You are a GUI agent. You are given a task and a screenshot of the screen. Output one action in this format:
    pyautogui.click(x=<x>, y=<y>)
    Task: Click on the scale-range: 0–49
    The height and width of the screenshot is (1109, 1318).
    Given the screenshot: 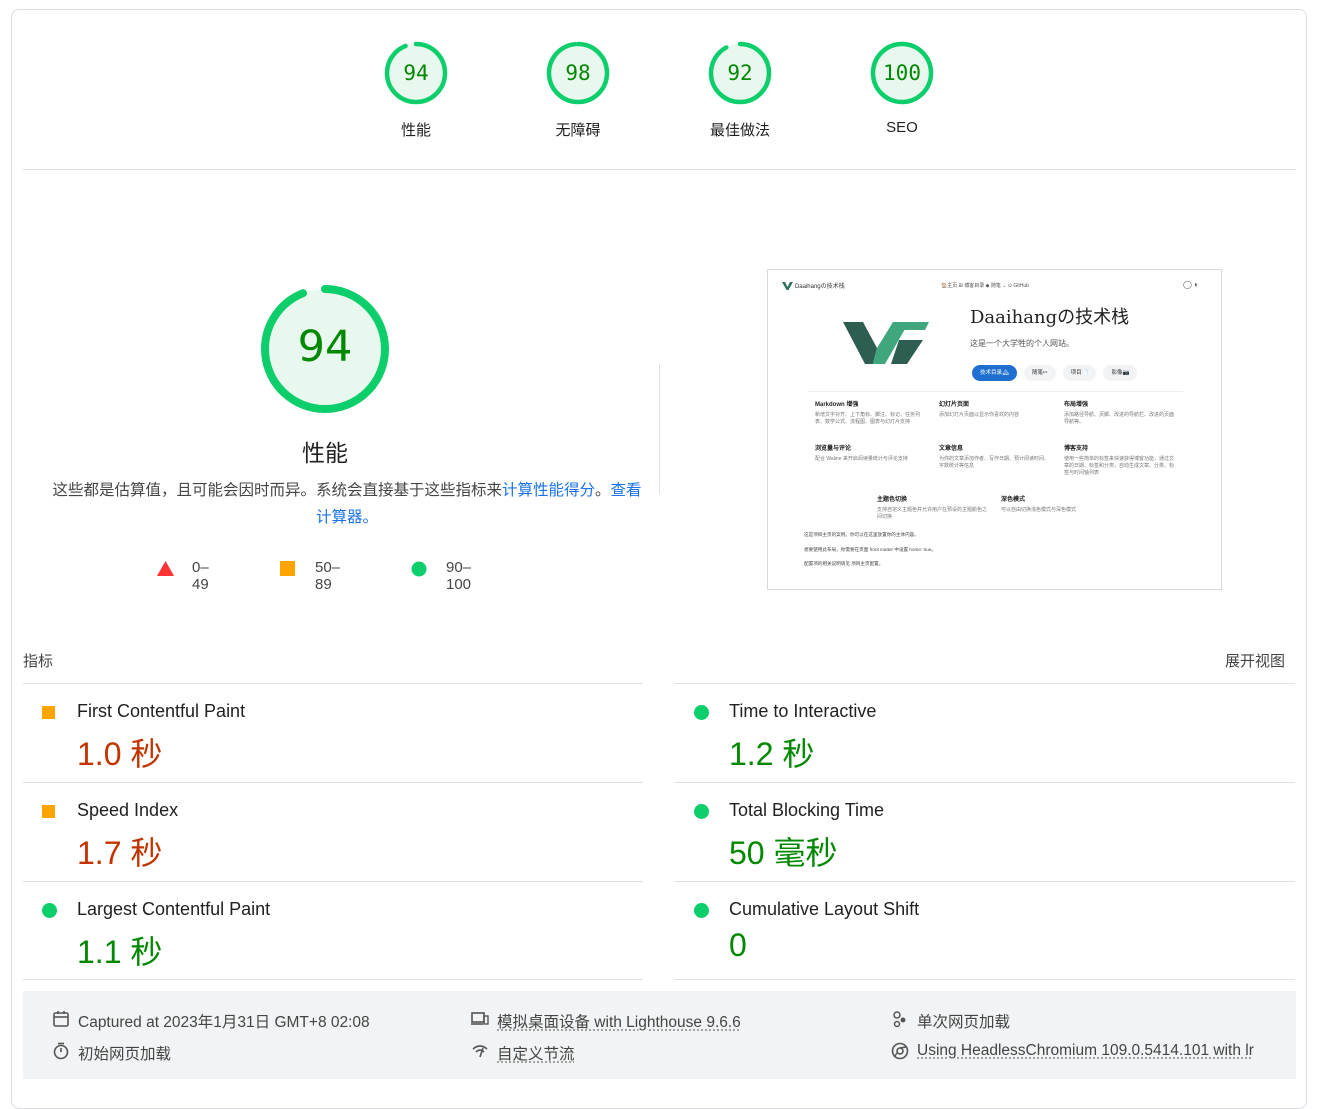 What is the action you would take?
    pyautogui.click(x=200, y=576)
    